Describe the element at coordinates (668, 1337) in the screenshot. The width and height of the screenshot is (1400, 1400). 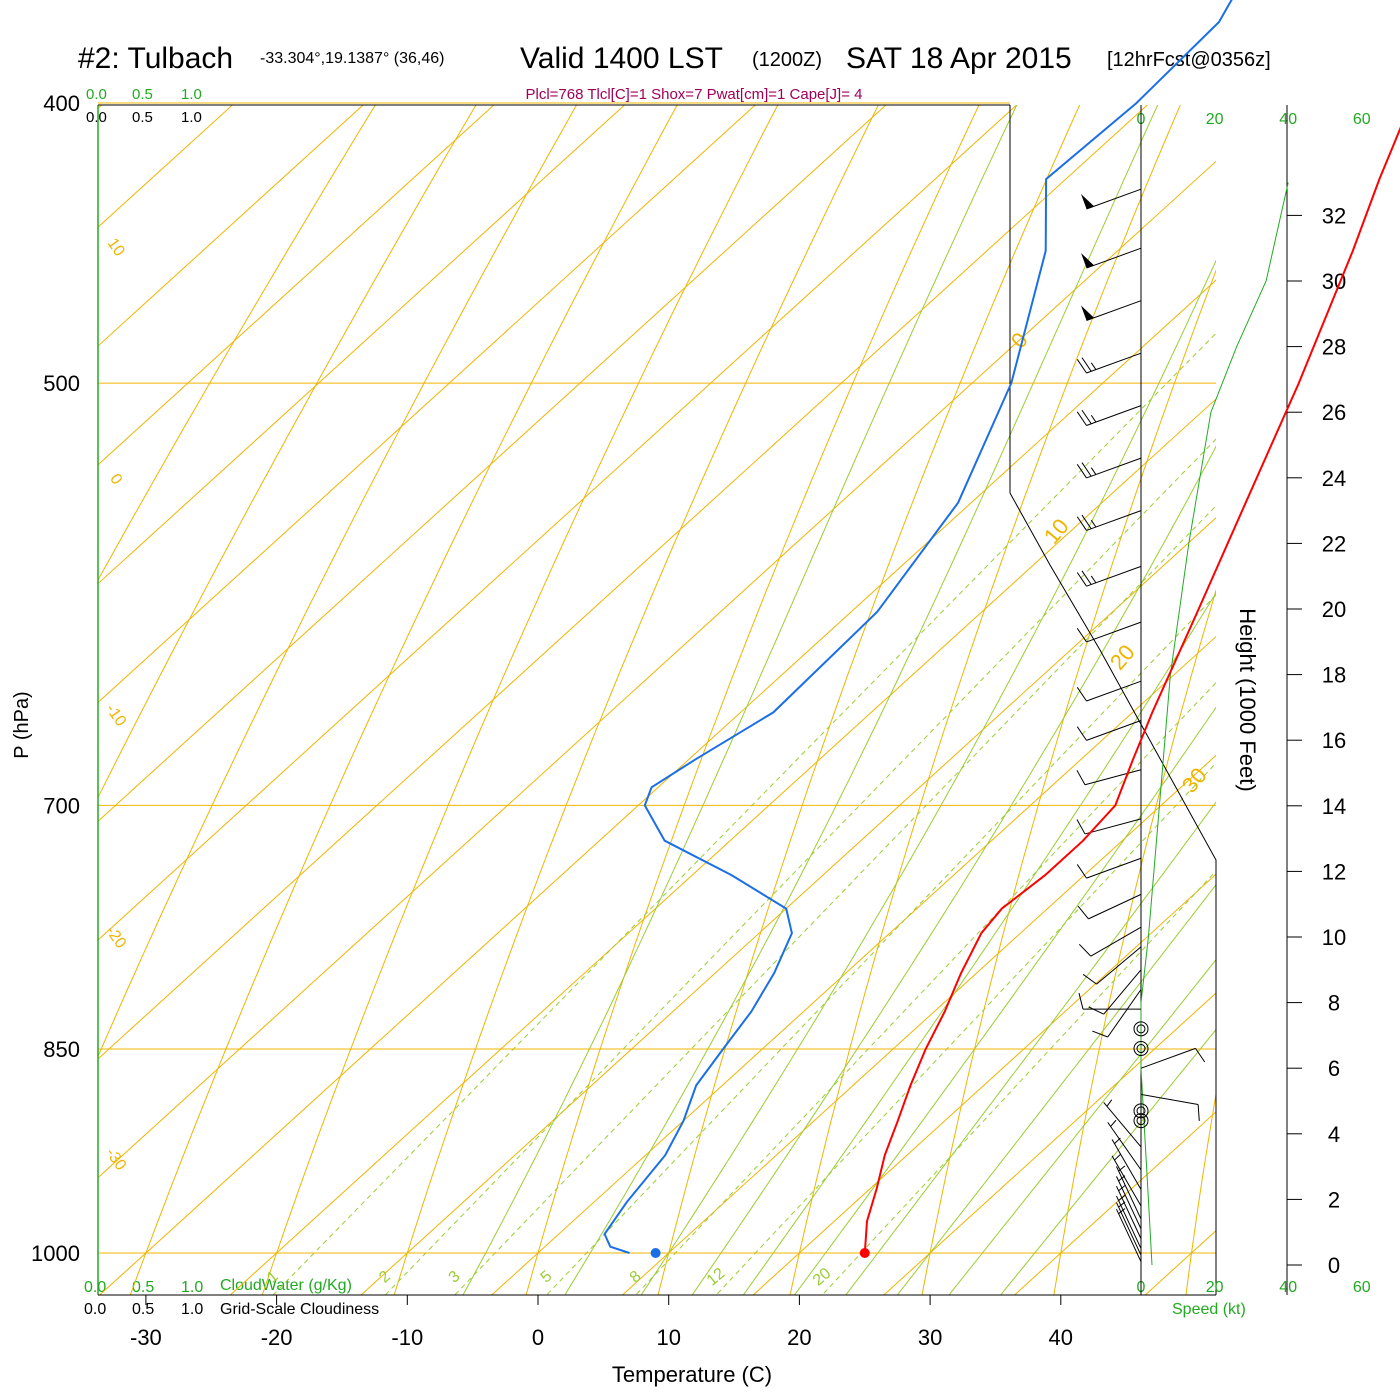
I see `x-tick-label: 10` at that location.